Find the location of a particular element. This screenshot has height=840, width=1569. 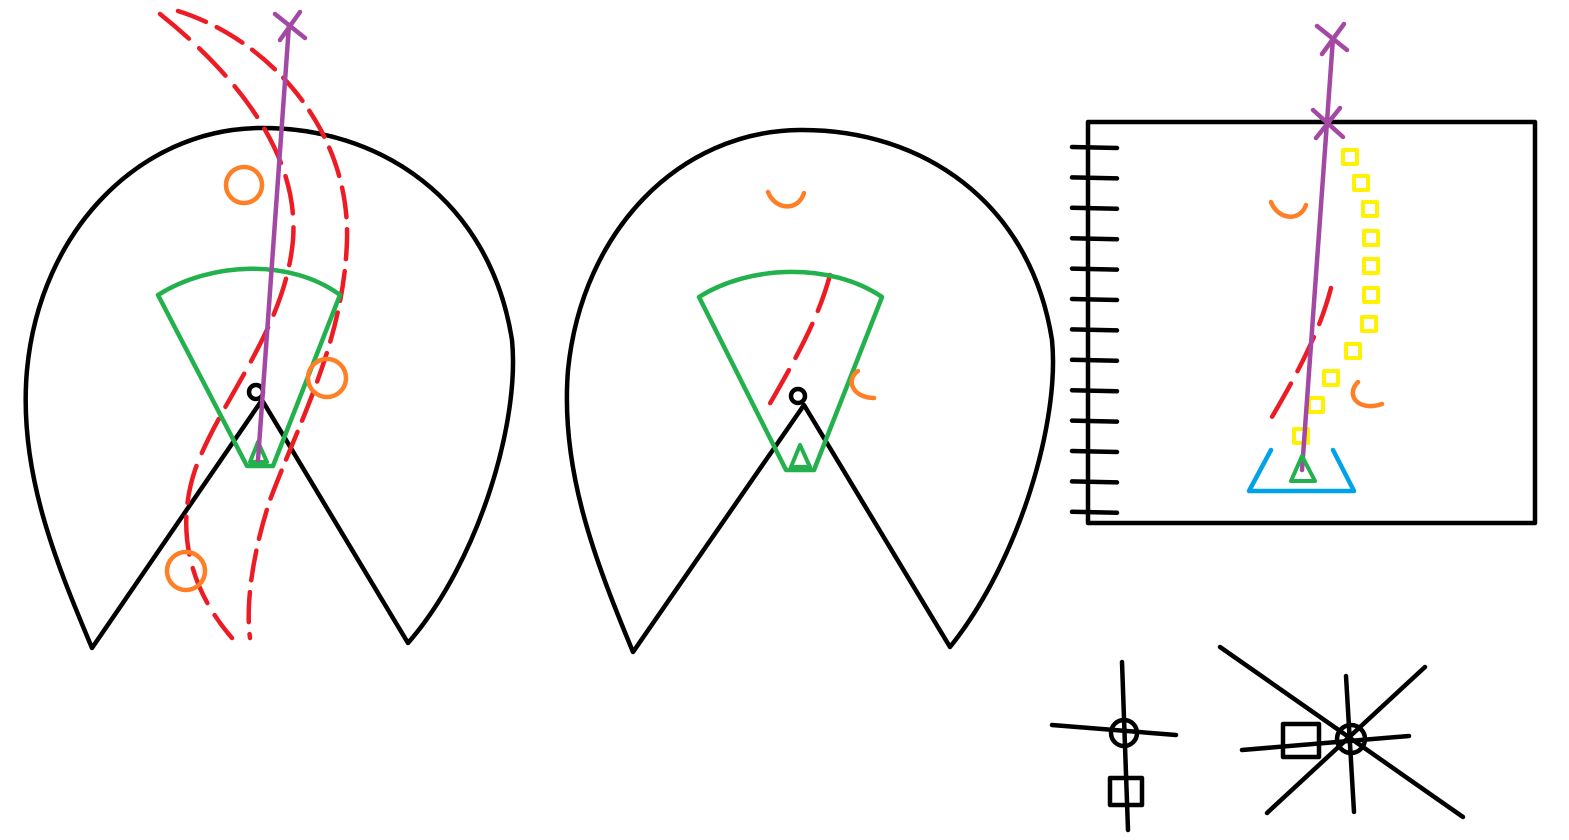

symbol-2-circle is located at coordinates (1351, 739).